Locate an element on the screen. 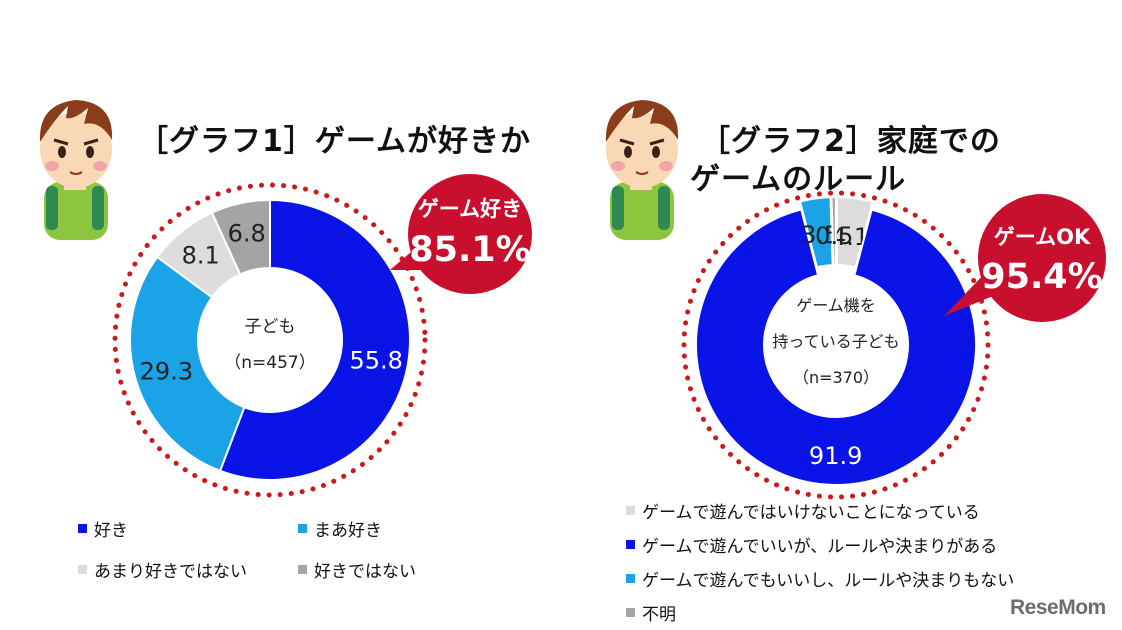  legend1-item-amari: あまり好きではない is located at coordinates (162, 569).